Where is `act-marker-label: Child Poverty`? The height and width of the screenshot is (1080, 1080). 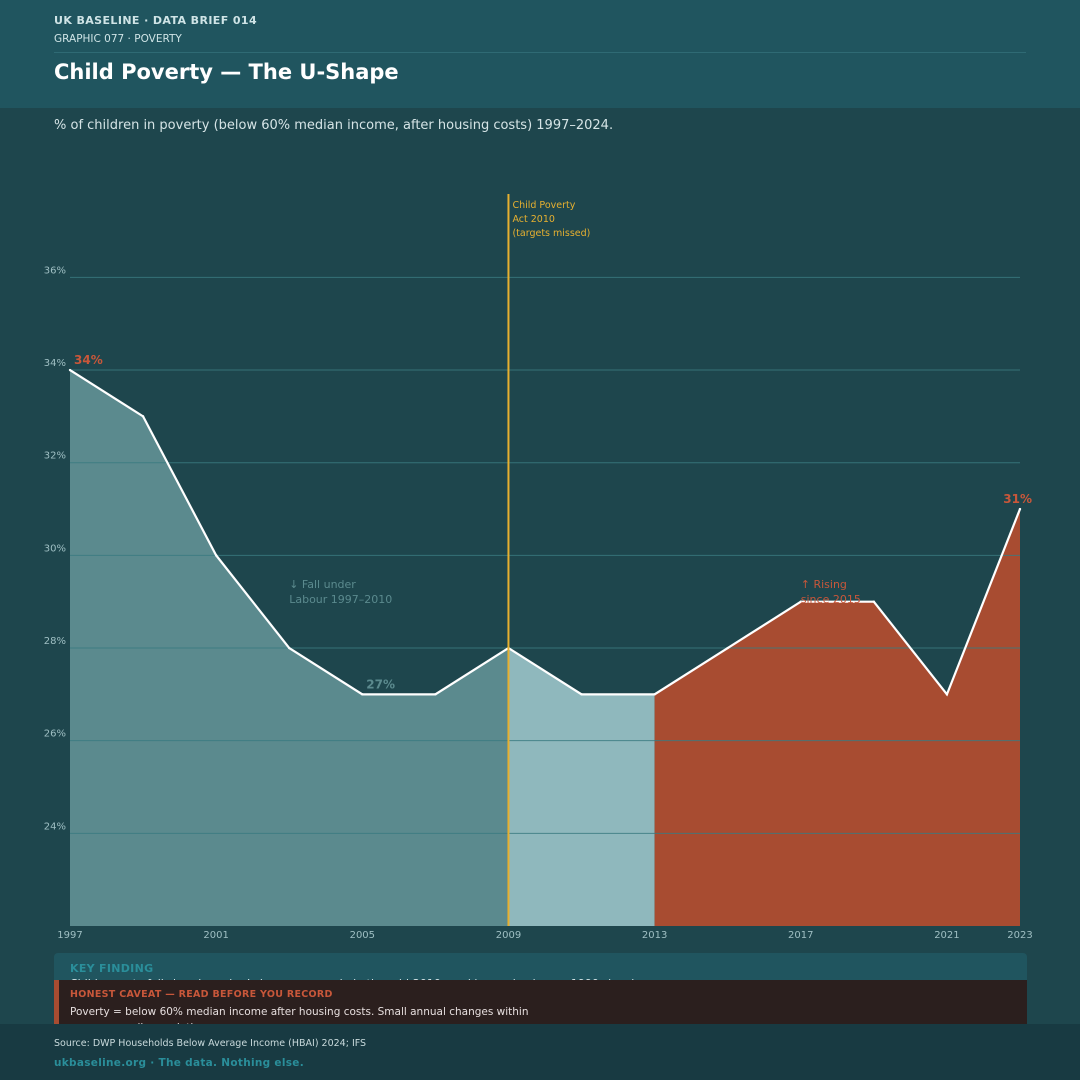 act-marker-label: Child Poverty is located at coordinates (543, 205).